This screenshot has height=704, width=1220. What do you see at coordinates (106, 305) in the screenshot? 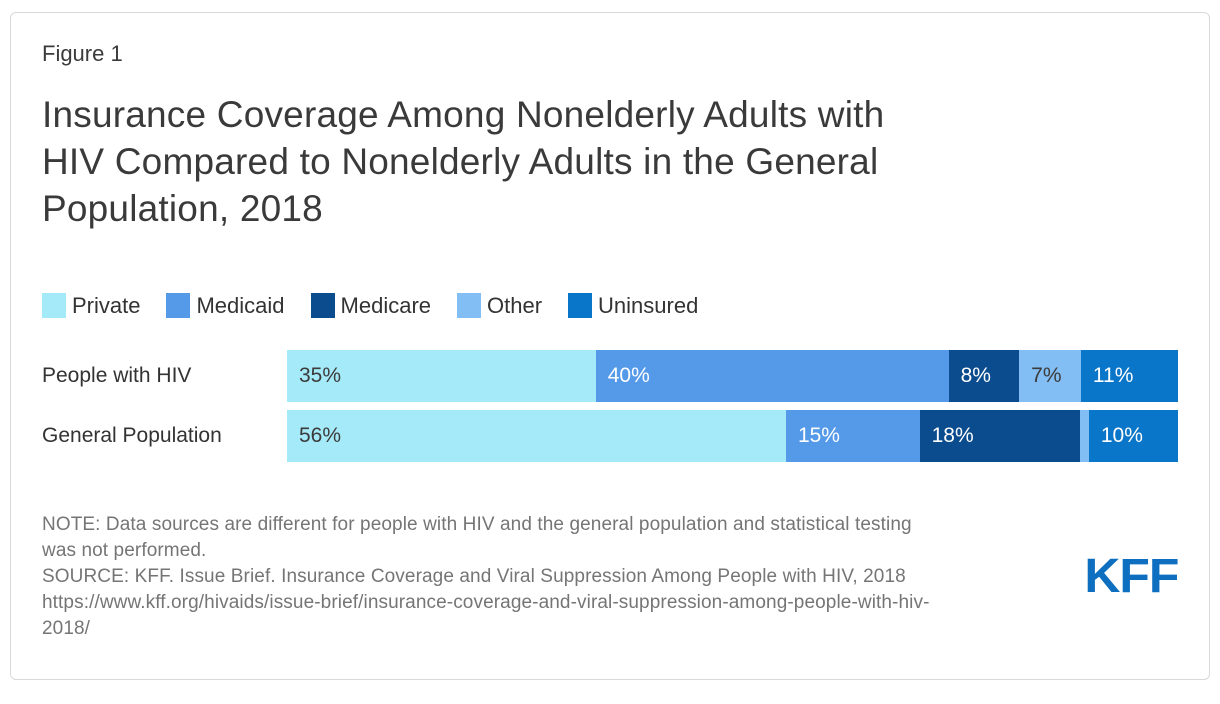
I see `legend-label-private: Private` at bounding box center [106, 305].